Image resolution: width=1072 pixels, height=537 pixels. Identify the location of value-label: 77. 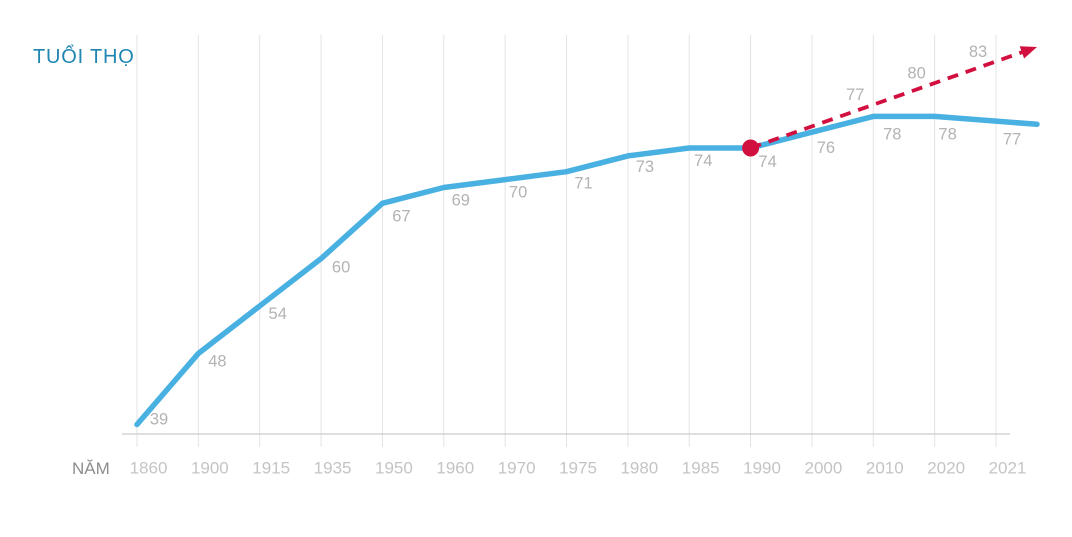
(1012, 139).